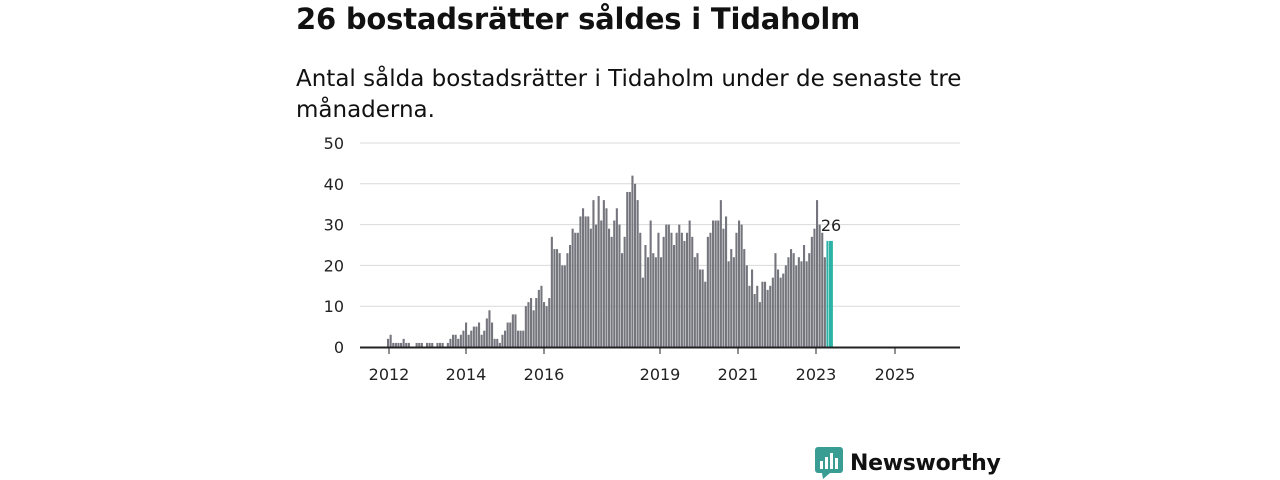  I want to click on y-tick-label: 50, so click(334, 143).